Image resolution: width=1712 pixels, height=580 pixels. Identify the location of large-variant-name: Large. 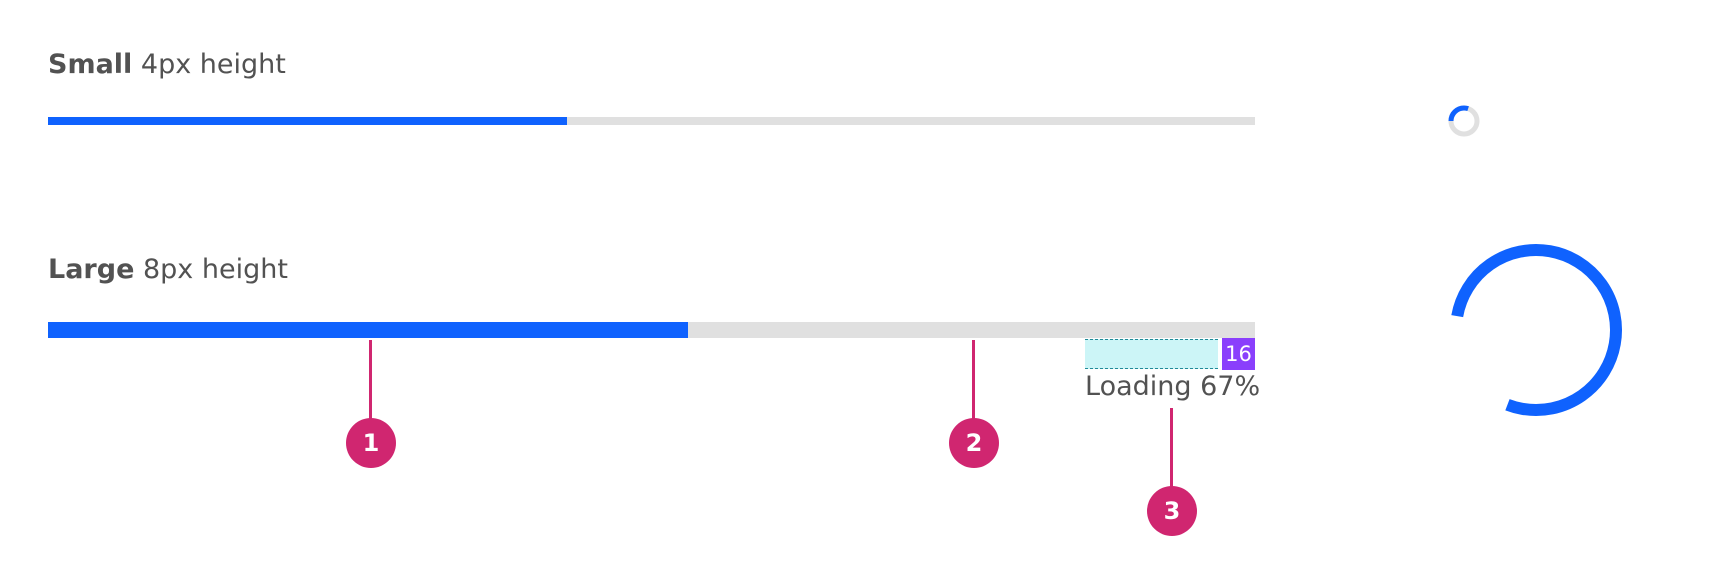
(91, 269).